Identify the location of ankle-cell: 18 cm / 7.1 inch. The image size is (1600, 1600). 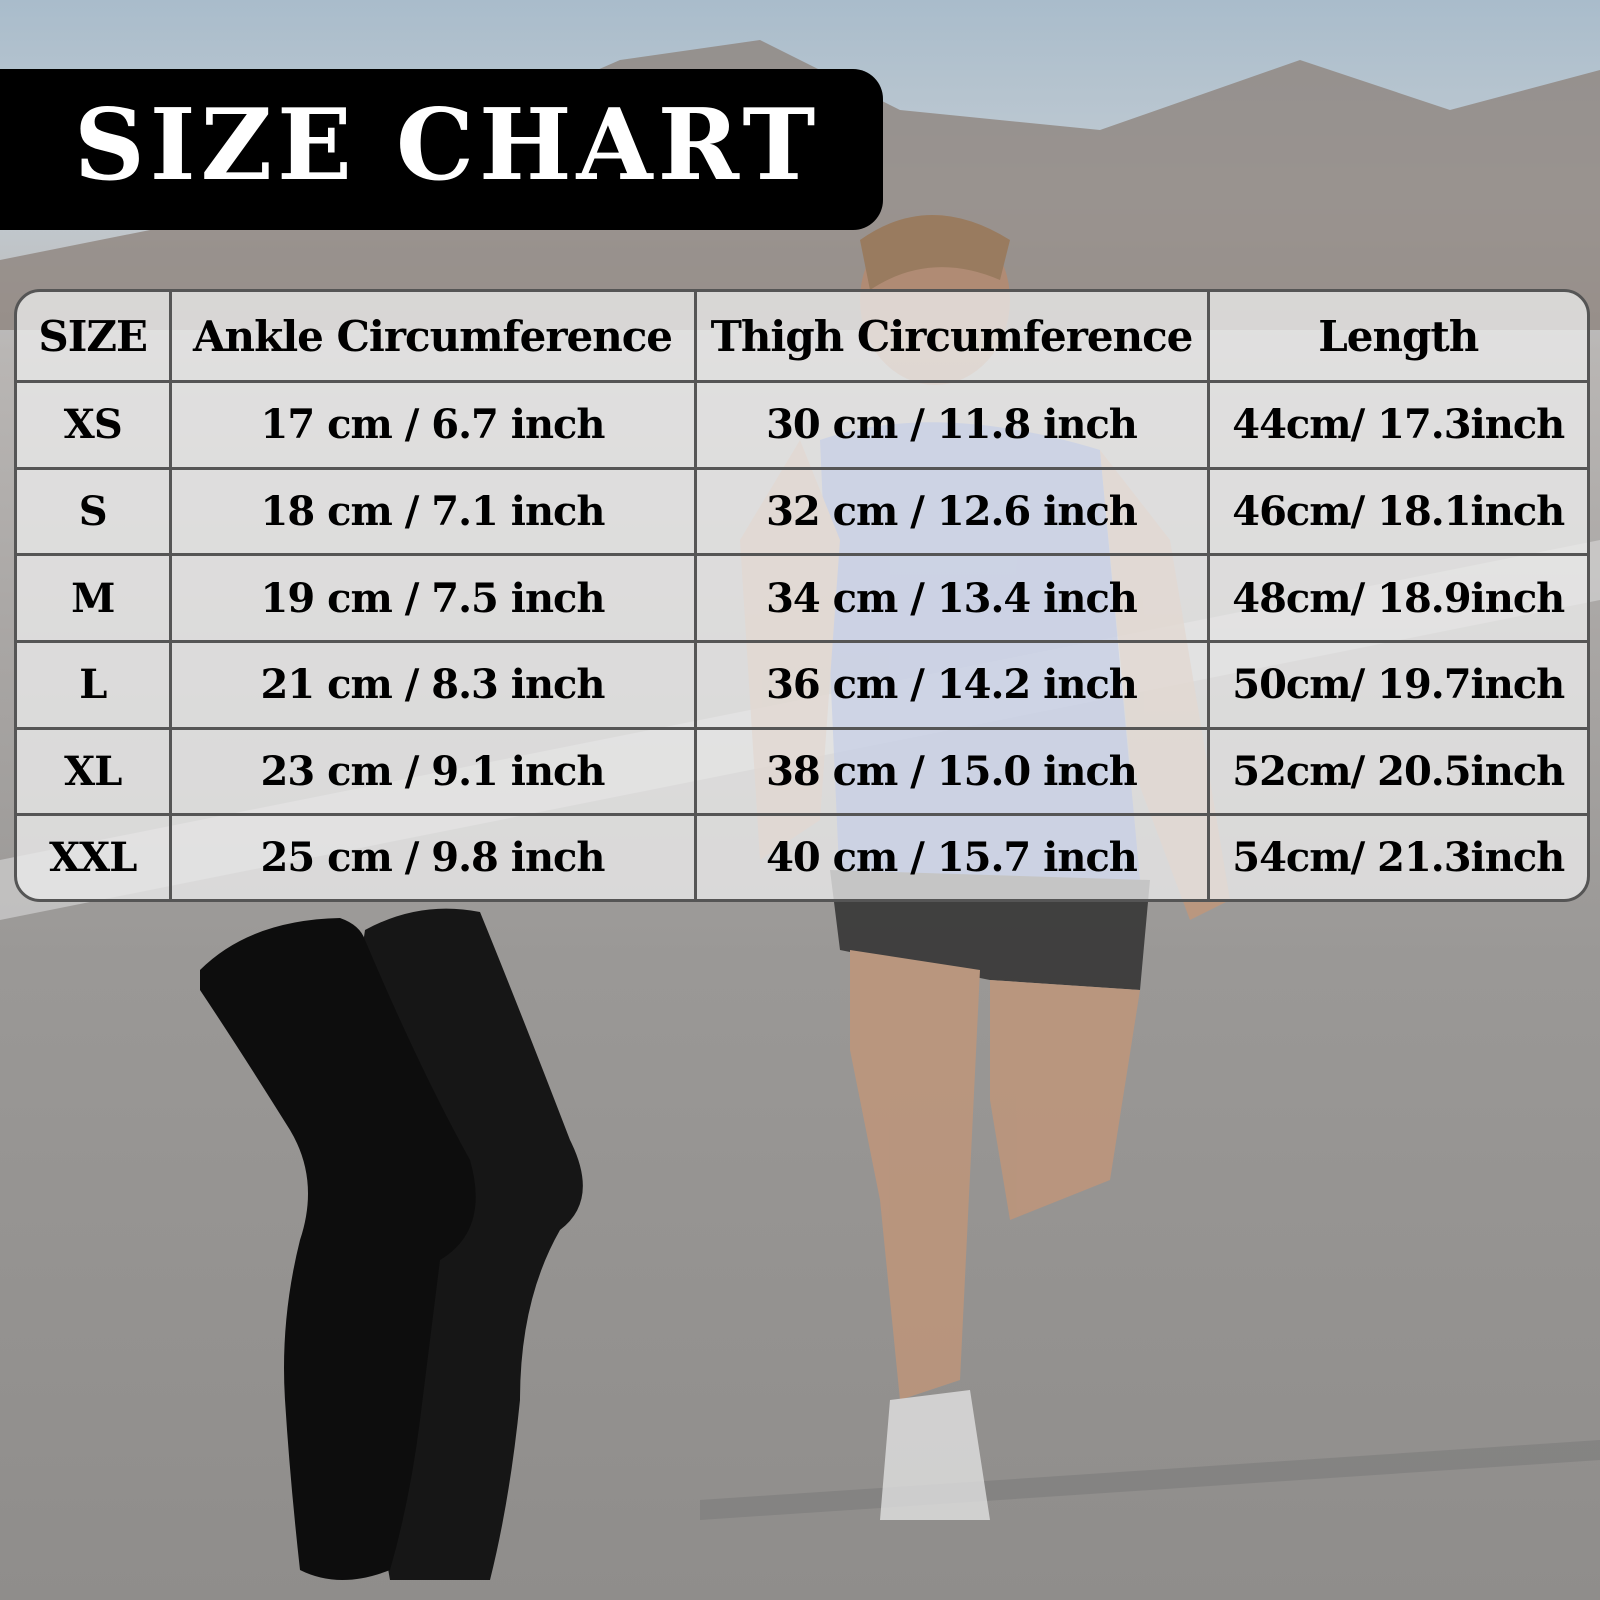
(432, 511).